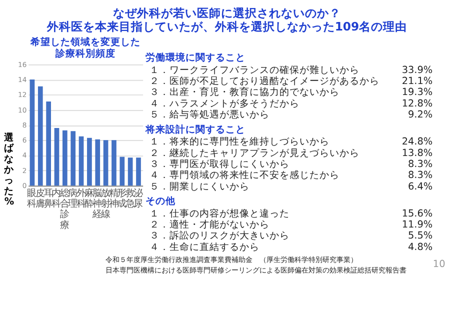  I want to click on x-tick-label: 皮膚, so click(40, 198).